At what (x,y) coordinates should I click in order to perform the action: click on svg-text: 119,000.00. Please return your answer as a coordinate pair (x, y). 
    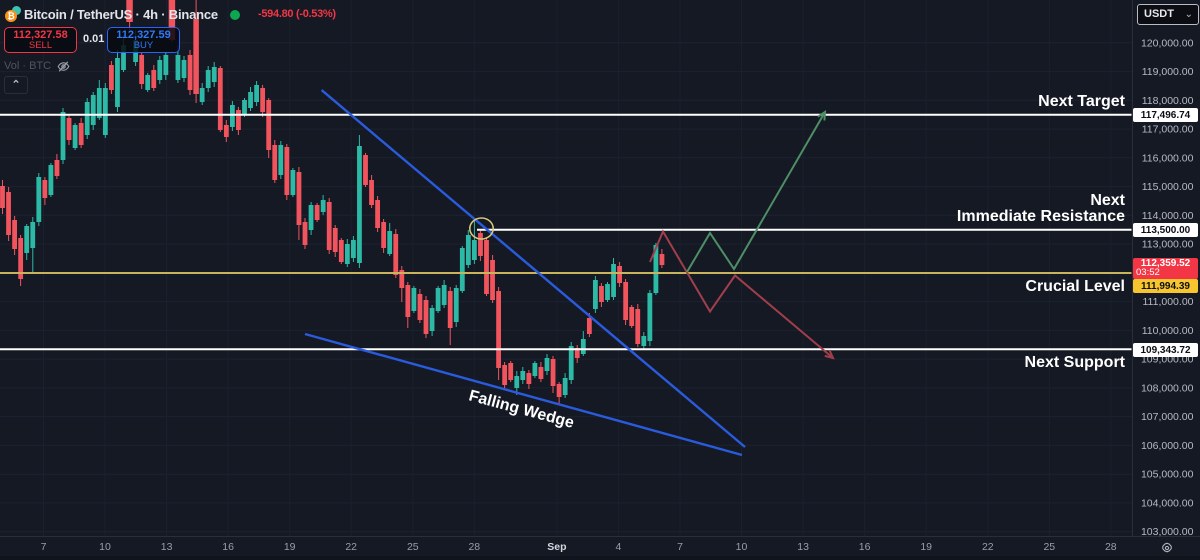
    Looking at the image, I should click on (1168, 72).